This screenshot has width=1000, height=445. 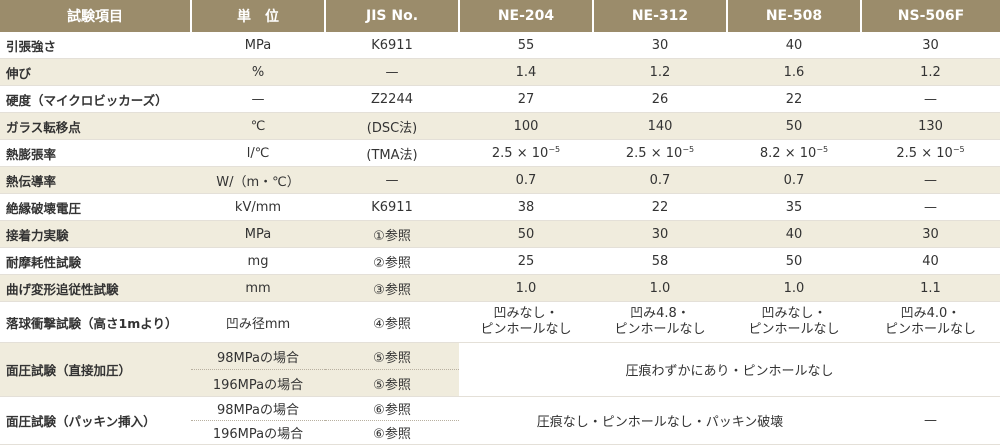 I want to click on header-unit: 単 位, so click(x=258, y=16).